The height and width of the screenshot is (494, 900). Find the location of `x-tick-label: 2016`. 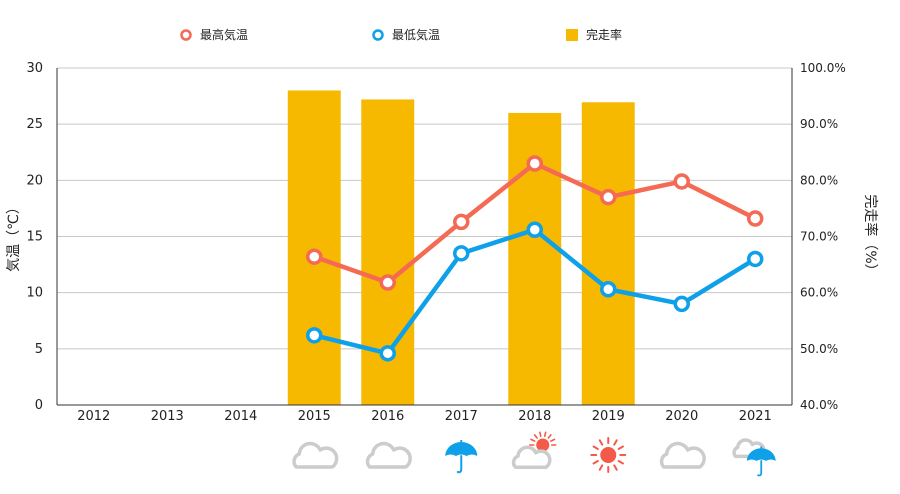

x-tick-label: 2016 is located at coordinates (387, 416).